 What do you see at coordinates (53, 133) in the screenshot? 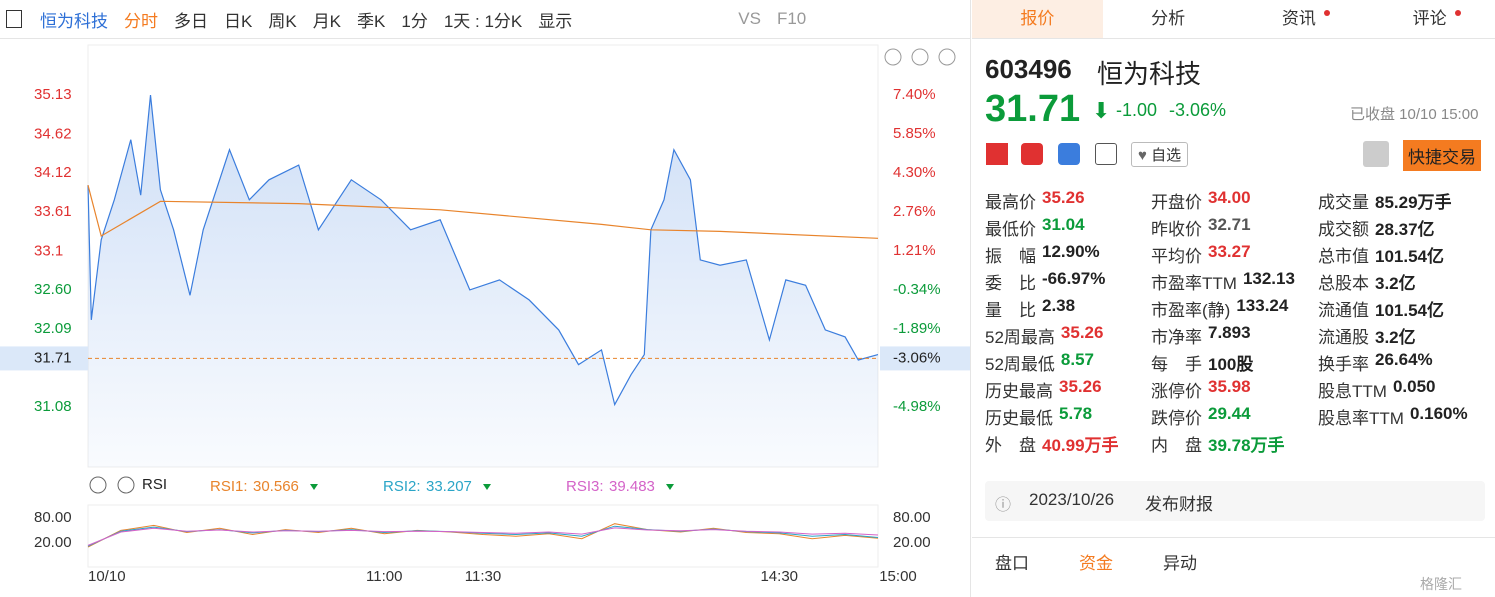
I see `y-tick-label: 34.62` at bounding box center [53, 133].